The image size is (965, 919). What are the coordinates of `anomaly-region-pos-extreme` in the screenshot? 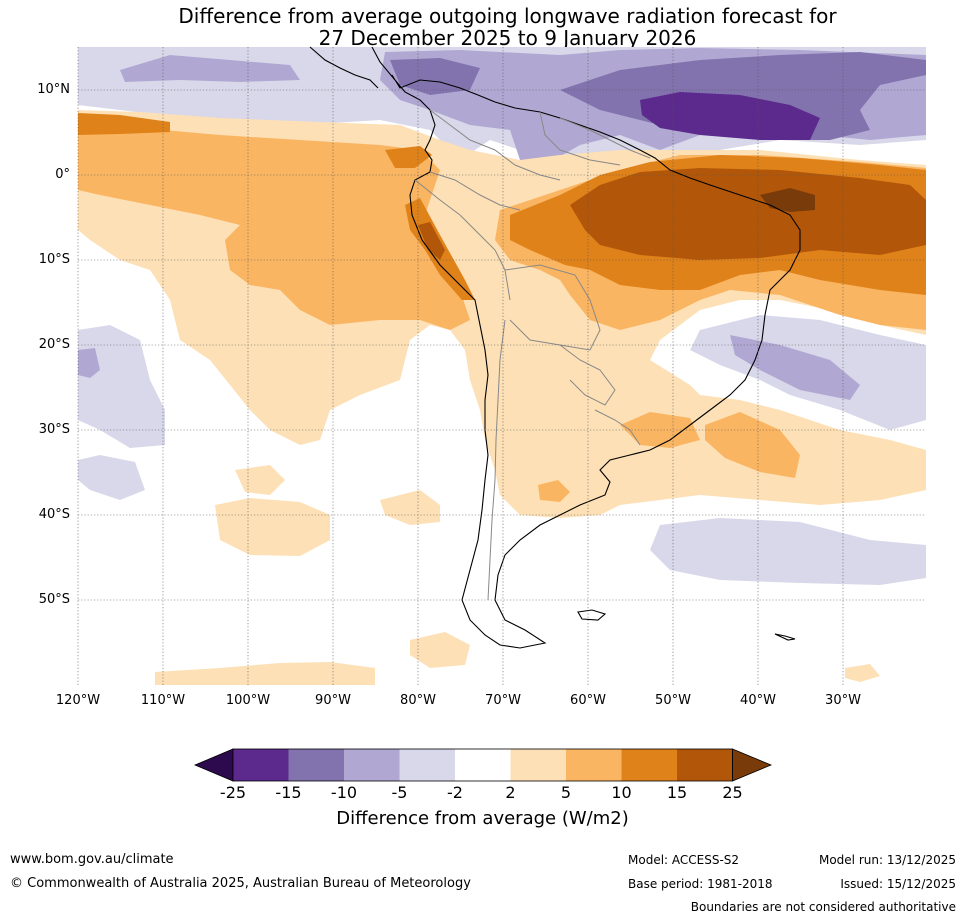 It's located at (787, 200).